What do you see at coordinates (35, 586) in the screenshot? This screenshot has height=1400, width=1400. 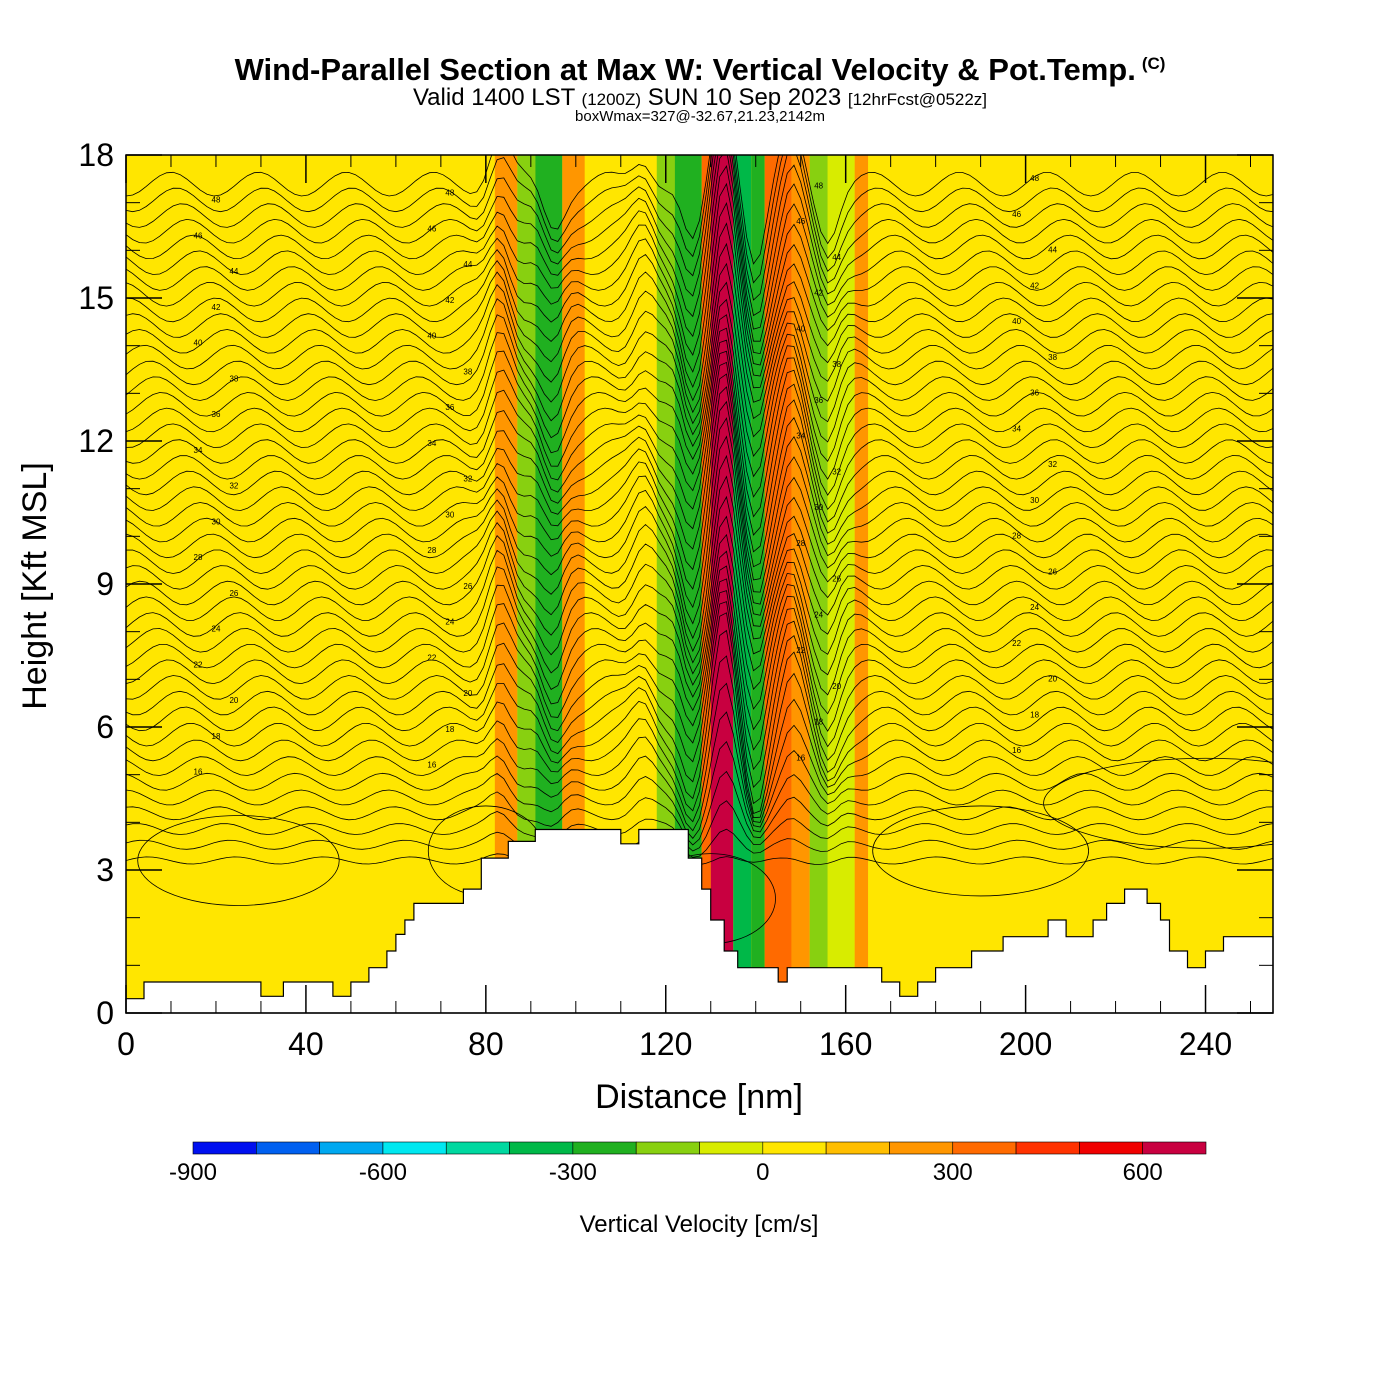 I see `y-axis-label: Height [Kft MSL]` at bounding box center [35, 586].